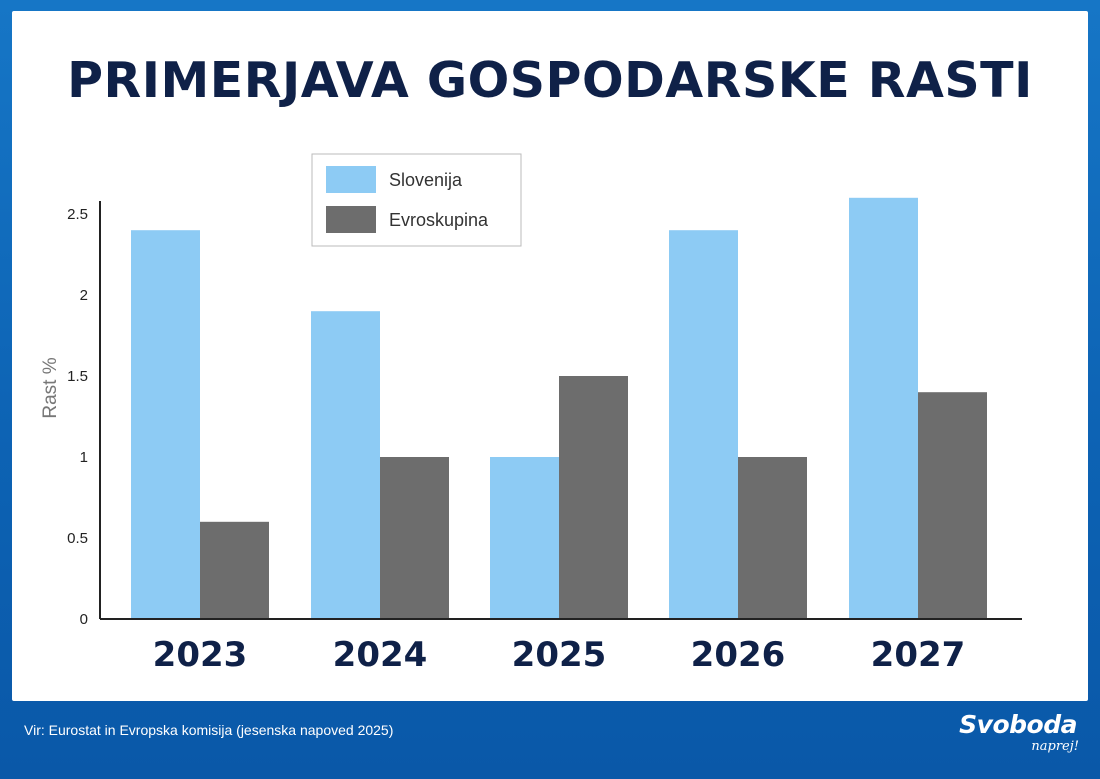 Image resolution: width=1100 pixels, height=779 pixels. I want to click on x-tick-label: 2025, so click(559, 655).